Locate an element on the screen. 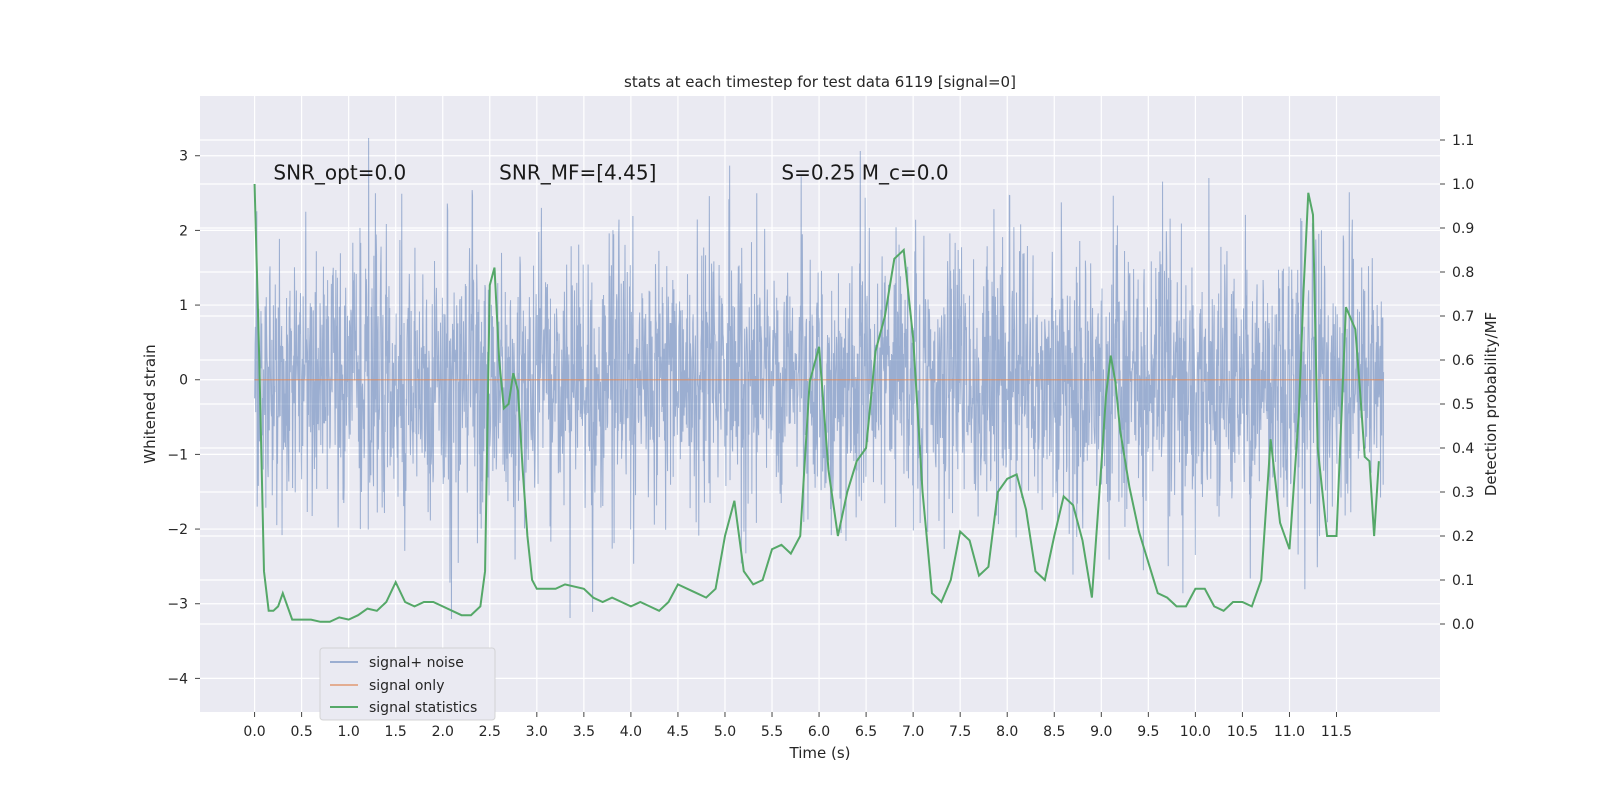 The height and width of the screenshot is (800, 1600). x-tick-label-19: 9.5 is located at coordinates (1148, 732).